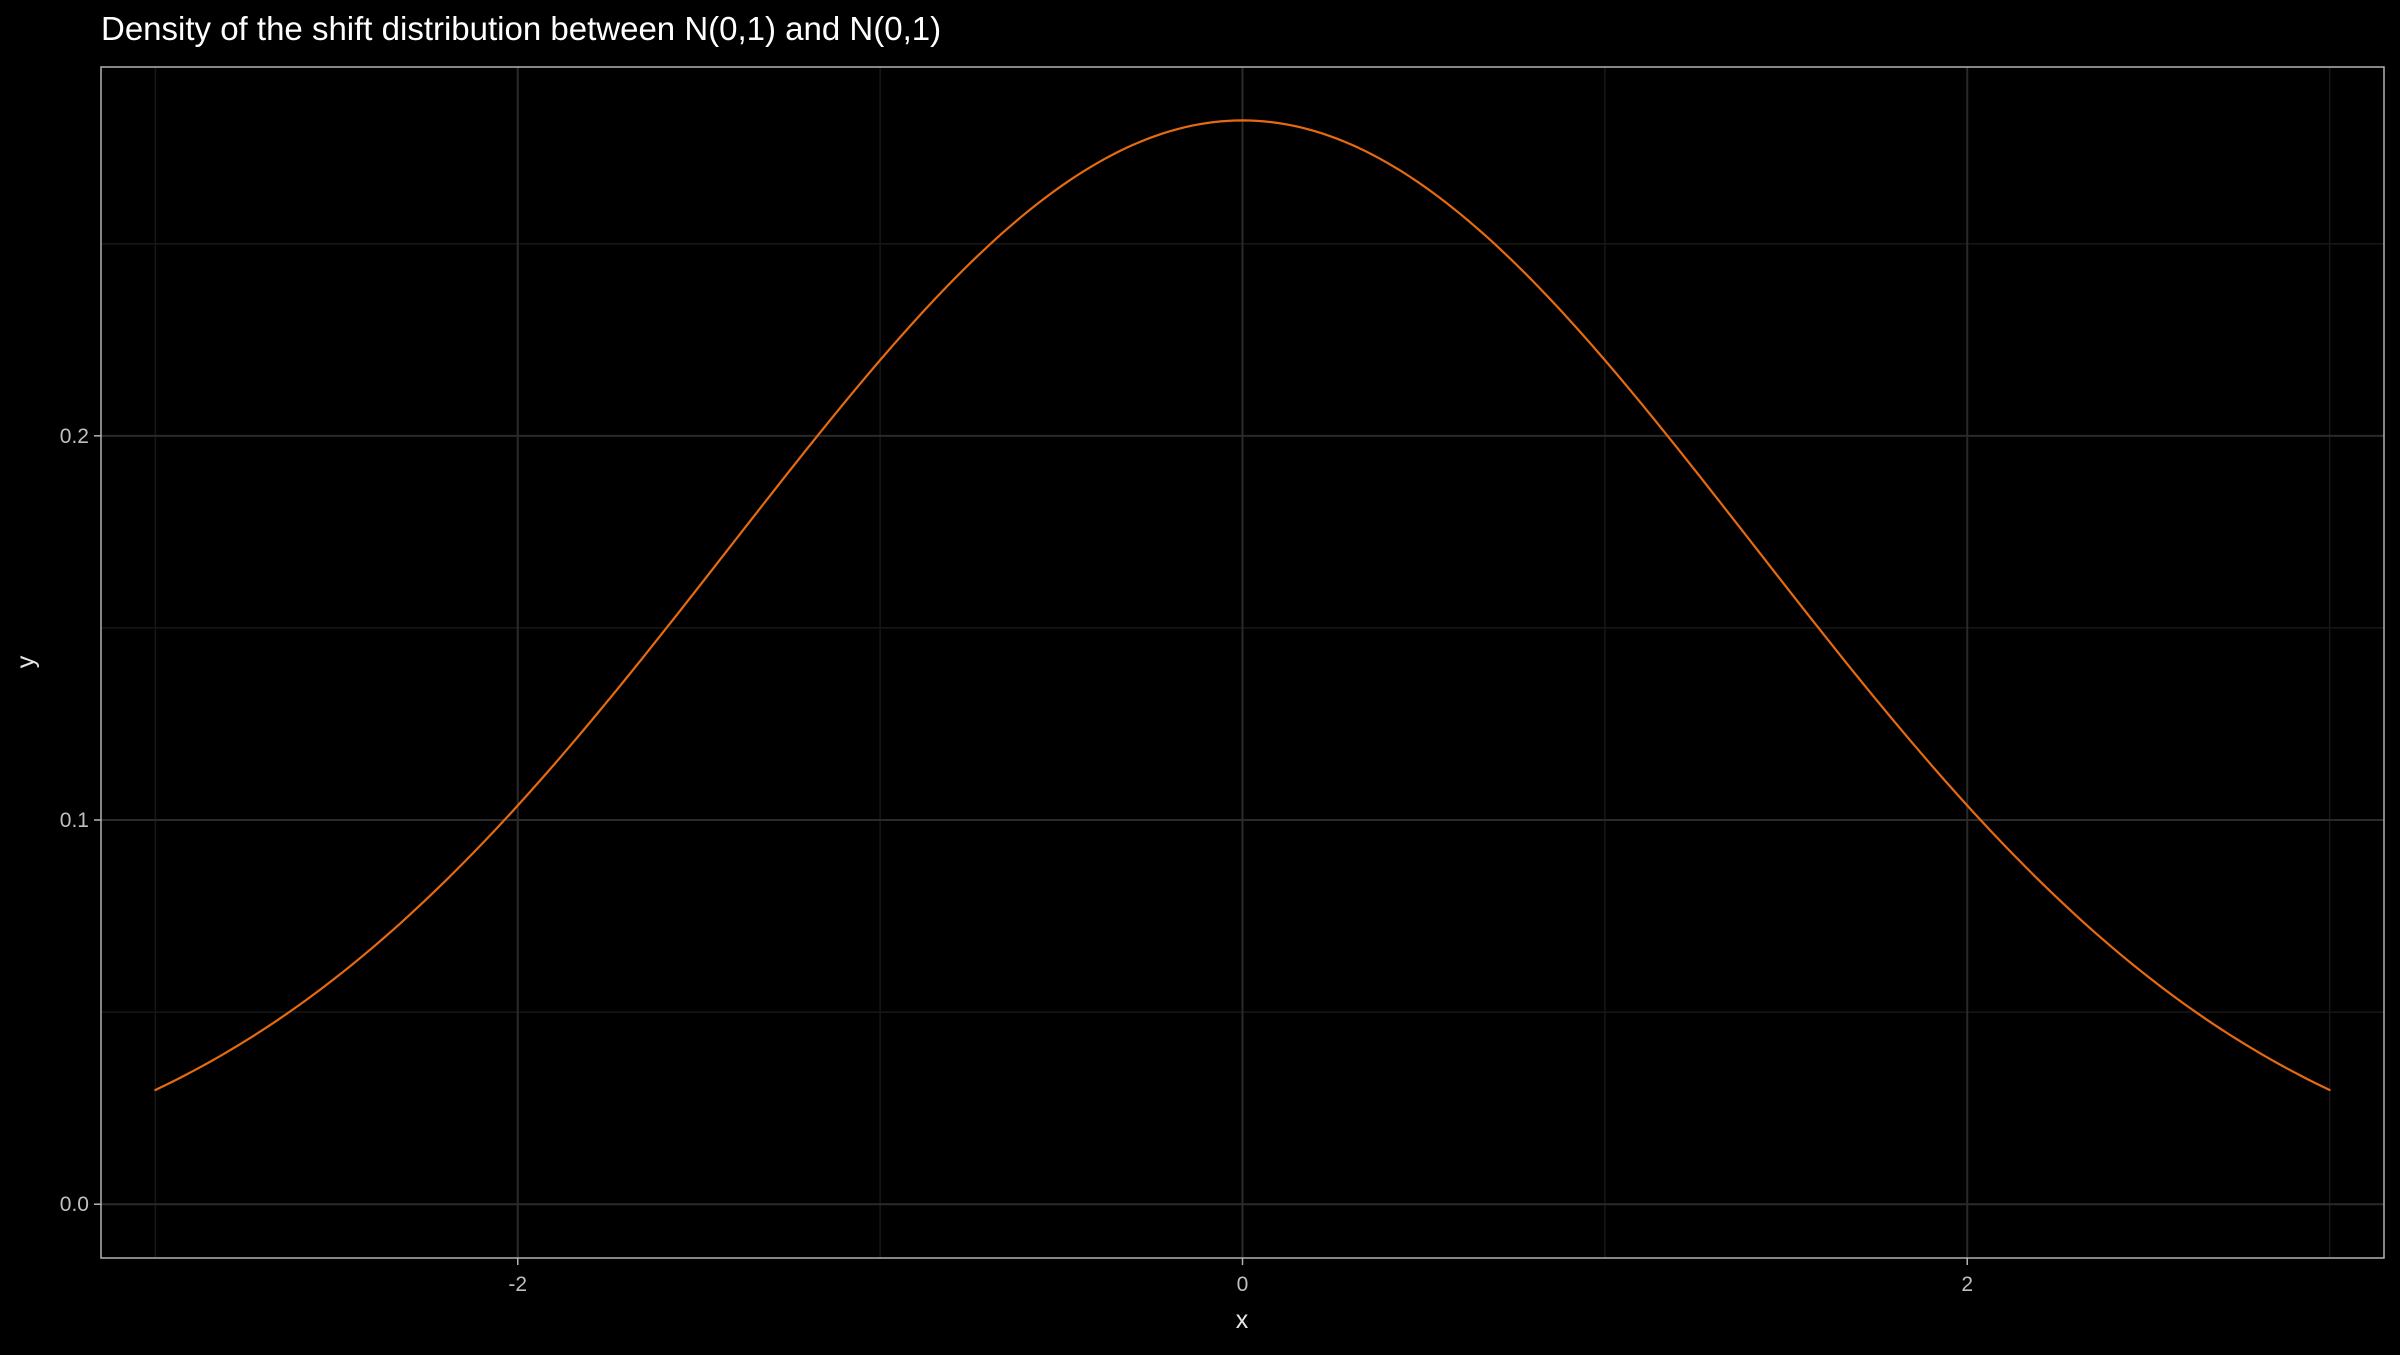 Image resolution: width=2400 pixels, height=1355 pixels. What do you see at coordinates (1243, 1284) in the screenshot?
I see `x-tick-label: 0` at bounding box center [1243, 1284].